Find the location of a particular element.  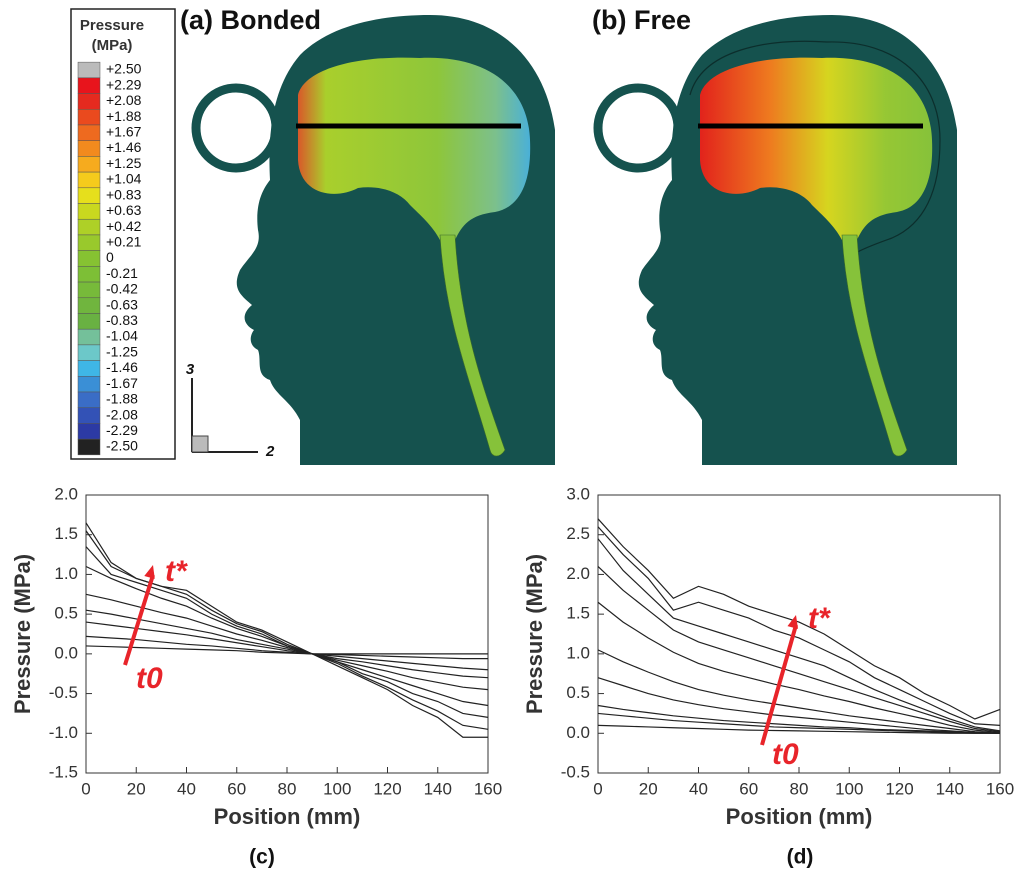

legend-label: +2.08 is located at coordinates (124, 100).